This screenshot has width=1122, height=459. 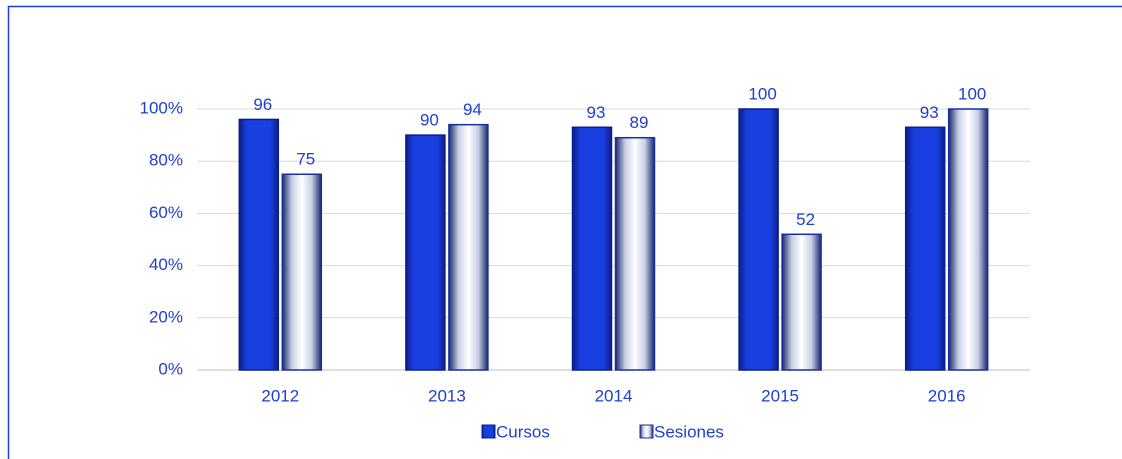 What do you see at coordinates (639, 122) in the screenshot?
I see `data-label: 89` at bounding box center [639, 122].